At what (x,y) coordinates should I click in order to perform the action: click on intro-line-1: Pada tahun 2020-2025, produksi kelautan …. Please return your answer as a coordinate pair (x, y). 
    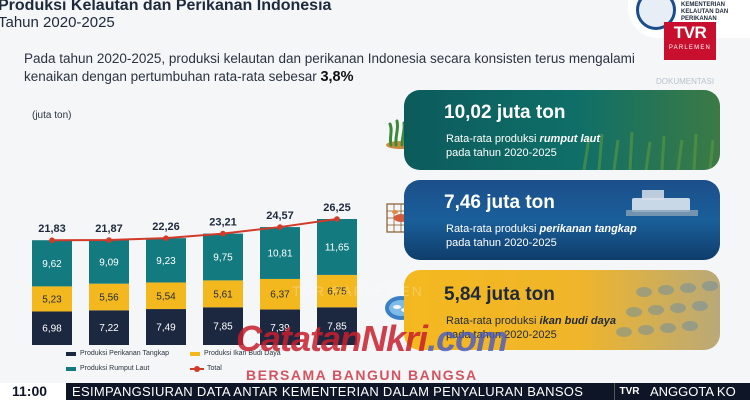
    Looking at the image, I should click on (329, 58).